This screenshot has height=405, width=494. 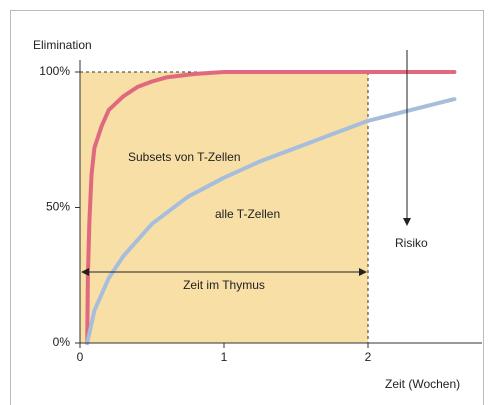 What do you see at coordinates (224, 285) in the screenshot?
I see `annotation: Zeit im Thymus` at bounding box center [224, 285].